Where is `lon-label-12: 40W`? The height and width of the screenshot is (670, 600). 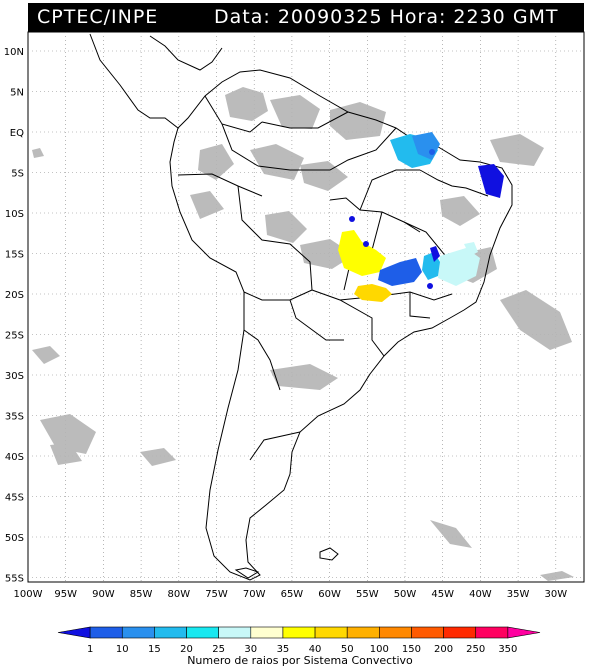
lon-label-12: 40W is located at coordinates (480, 594).